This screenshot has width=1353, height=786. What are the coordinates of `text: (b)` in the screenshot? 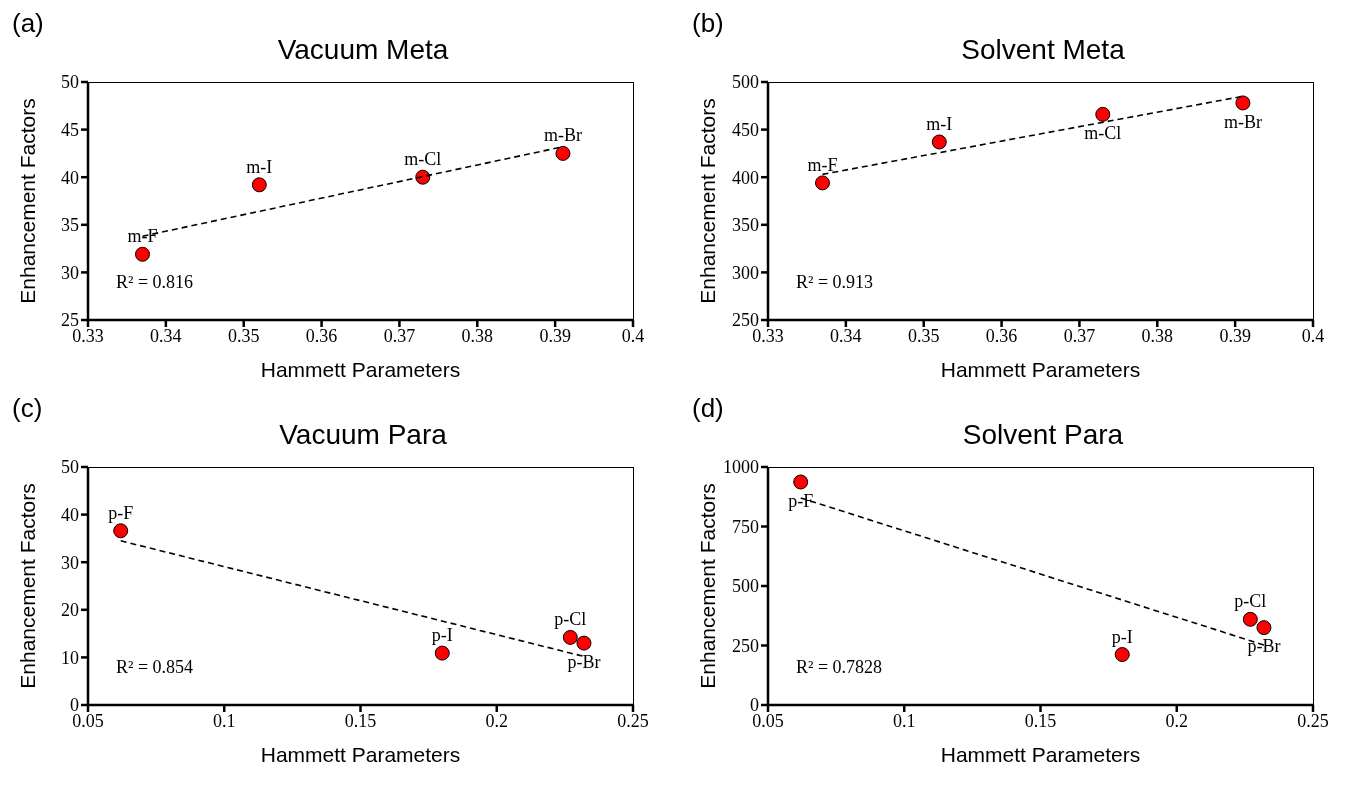 It's located at (708, 23).